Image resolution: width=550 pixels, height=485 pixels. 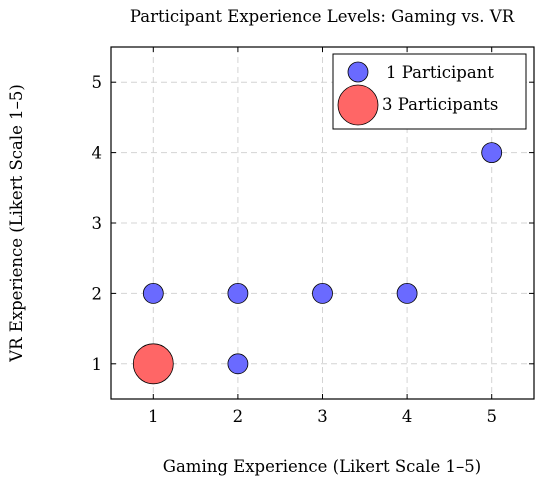 What do you see at coordinates (97, 223) in the screenshot?
I see `y-tick-label: 3` at bounding box center [97, 223].